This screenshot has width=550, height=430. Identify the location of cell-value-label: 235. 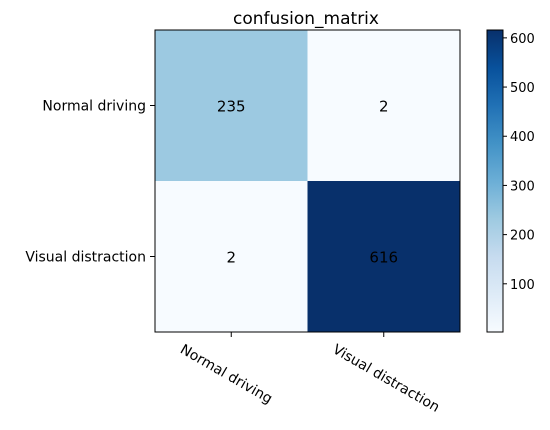
(231, 107).